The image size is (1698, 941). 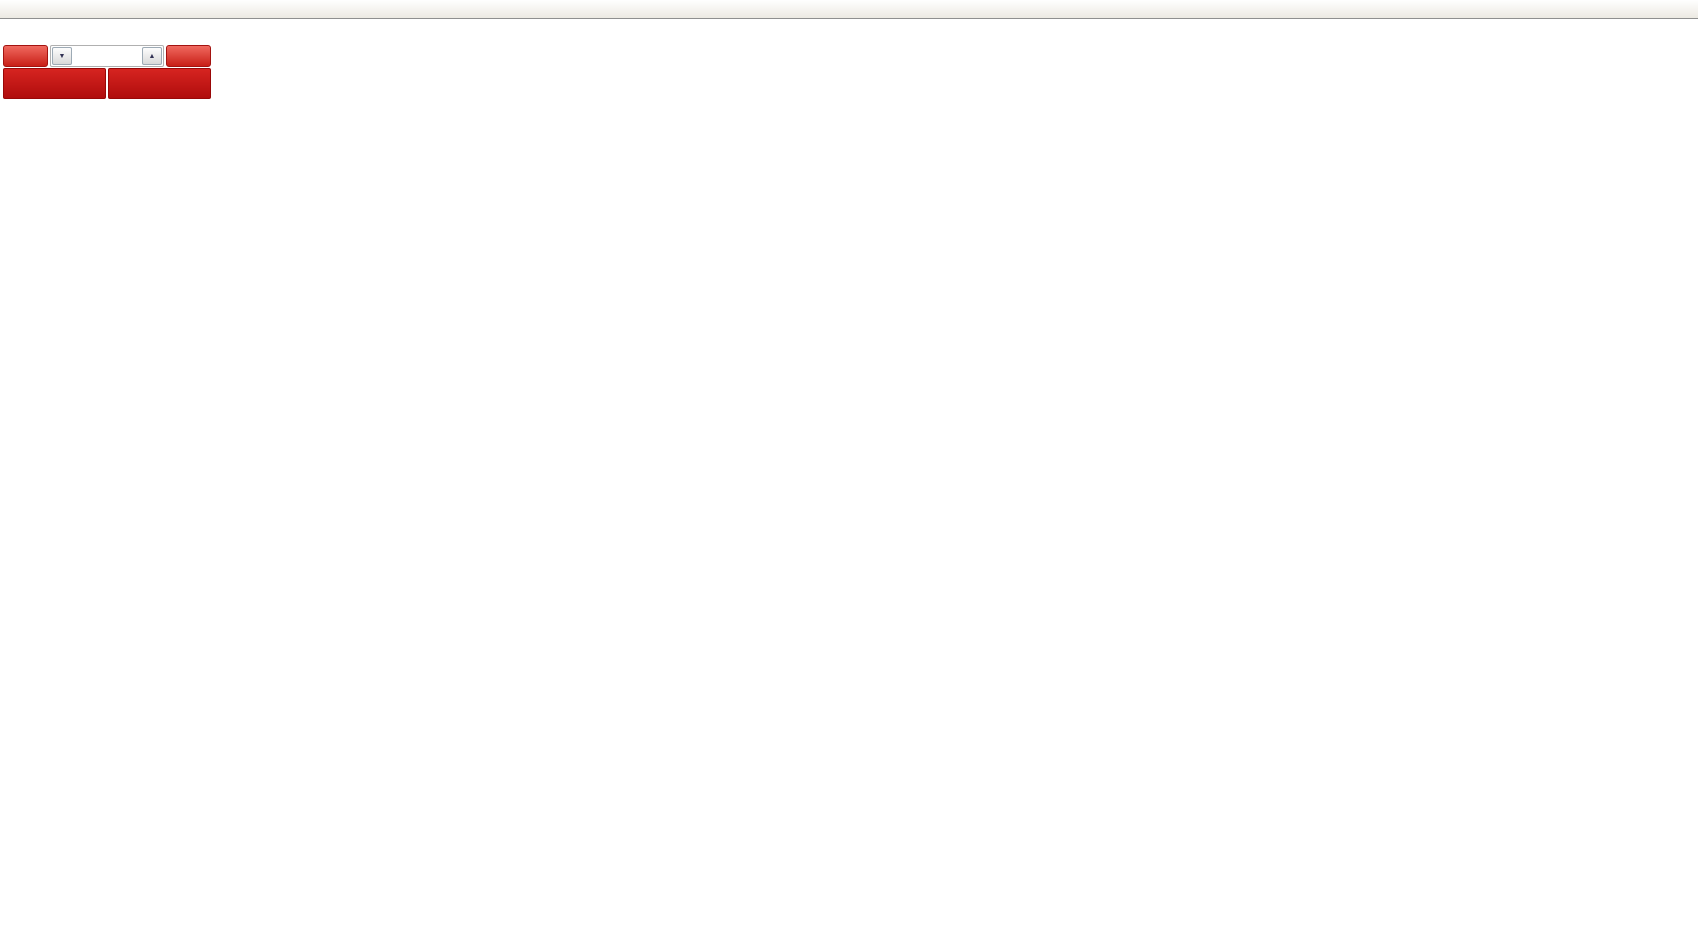 What do you see at coordinates (152, 56) in the screenshot?
I see `volume-increase-button: ▲` at bounding box center [152, 56].